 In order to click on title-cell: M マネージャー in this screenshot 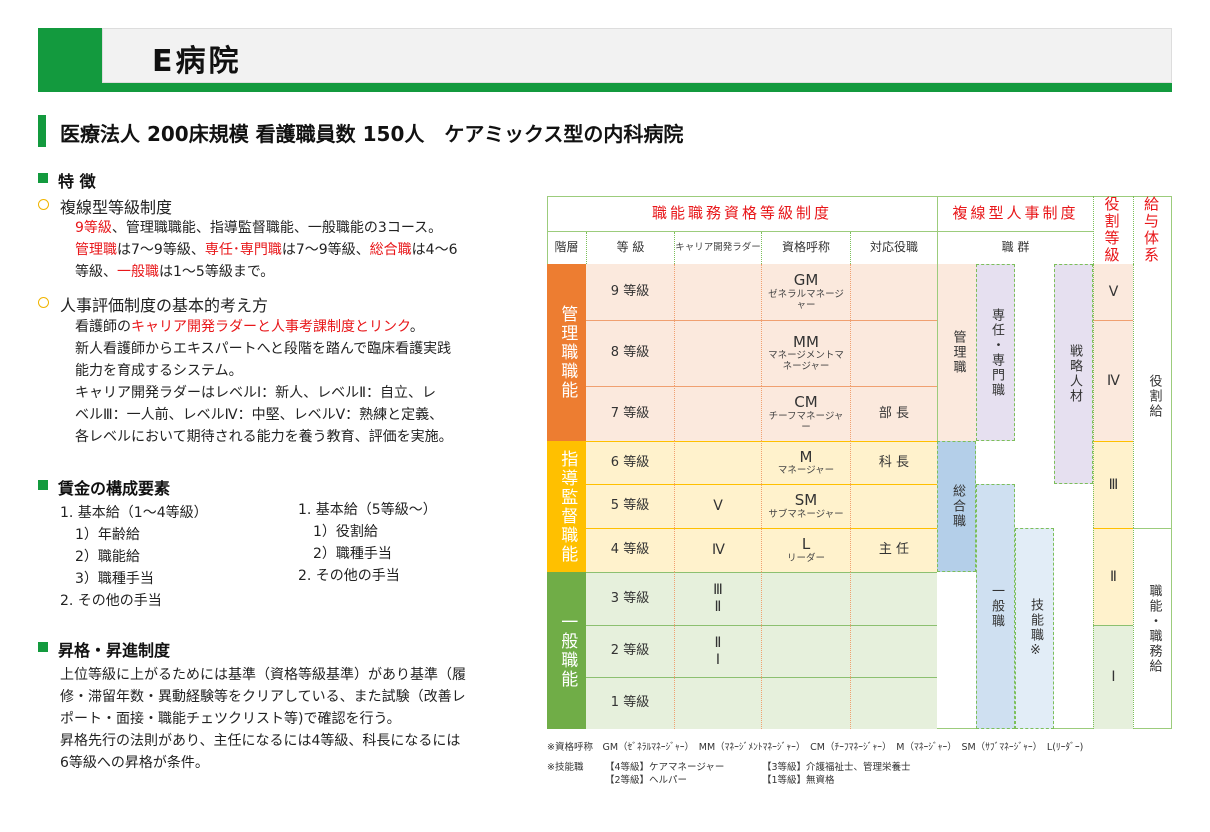, I will do `click(805, 462)`.